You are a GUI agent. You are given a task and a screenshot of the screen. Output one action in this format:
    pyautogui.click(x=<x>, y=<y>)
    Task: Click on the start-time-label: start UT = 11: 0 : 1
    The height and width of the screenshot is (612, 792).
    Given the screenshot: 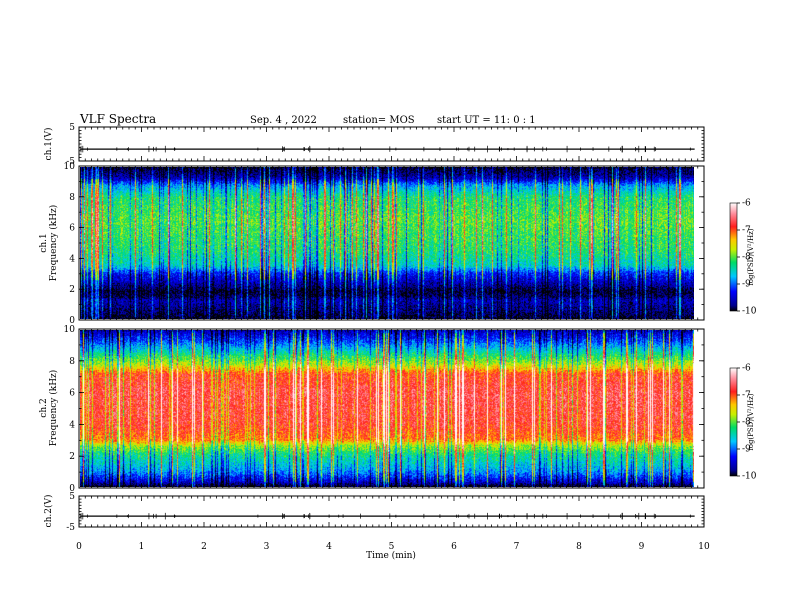 What is the action you would take?
    pyautogui.click(x=486, y=120)
    